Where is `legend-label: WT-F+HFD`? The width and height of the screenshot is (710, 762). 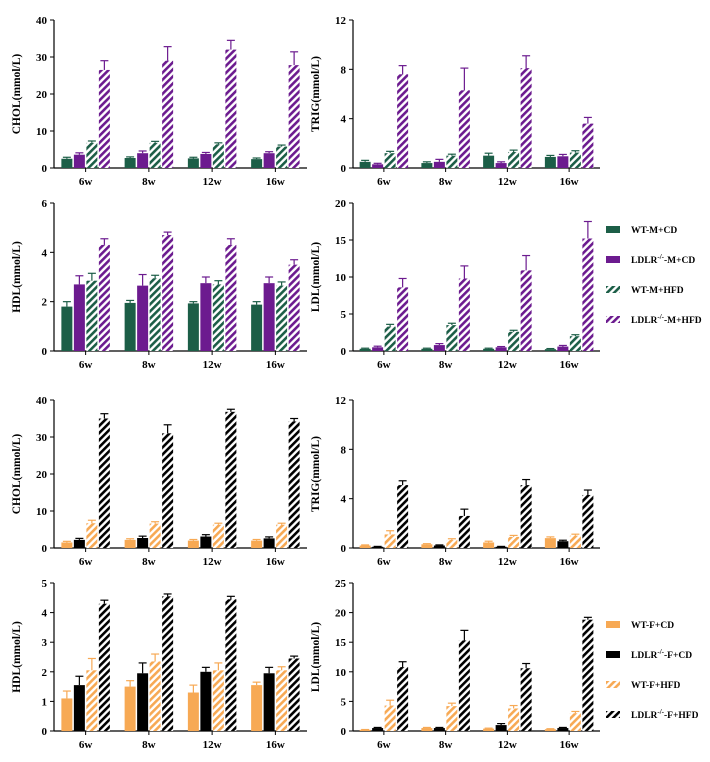
legend-label: WT-F+HFD is located at coordinates (656, 686).